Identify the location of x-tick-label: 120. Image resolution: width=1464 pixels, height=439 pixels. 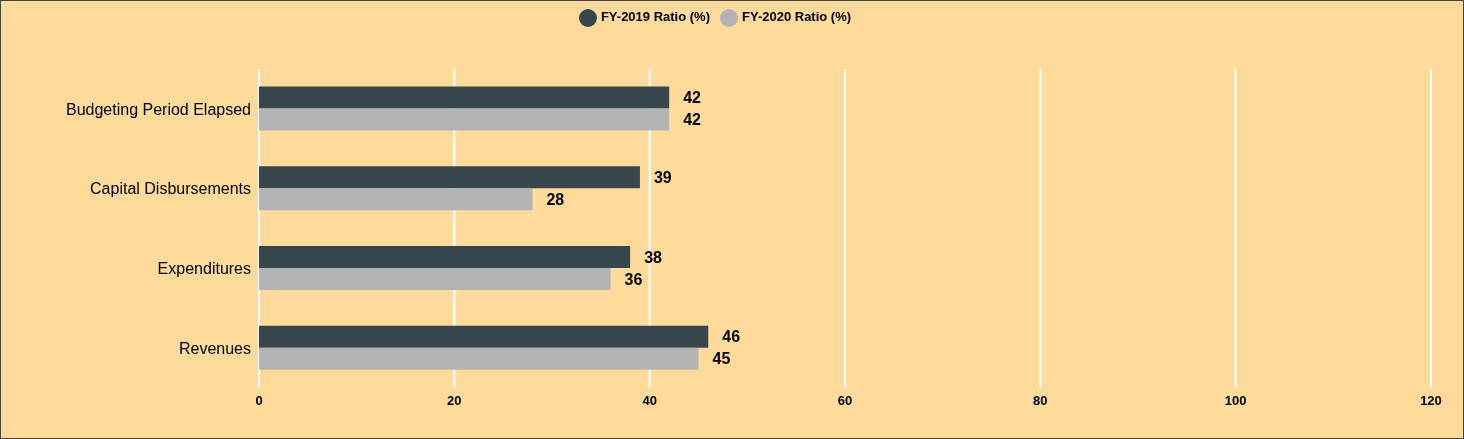
(1431, 401).